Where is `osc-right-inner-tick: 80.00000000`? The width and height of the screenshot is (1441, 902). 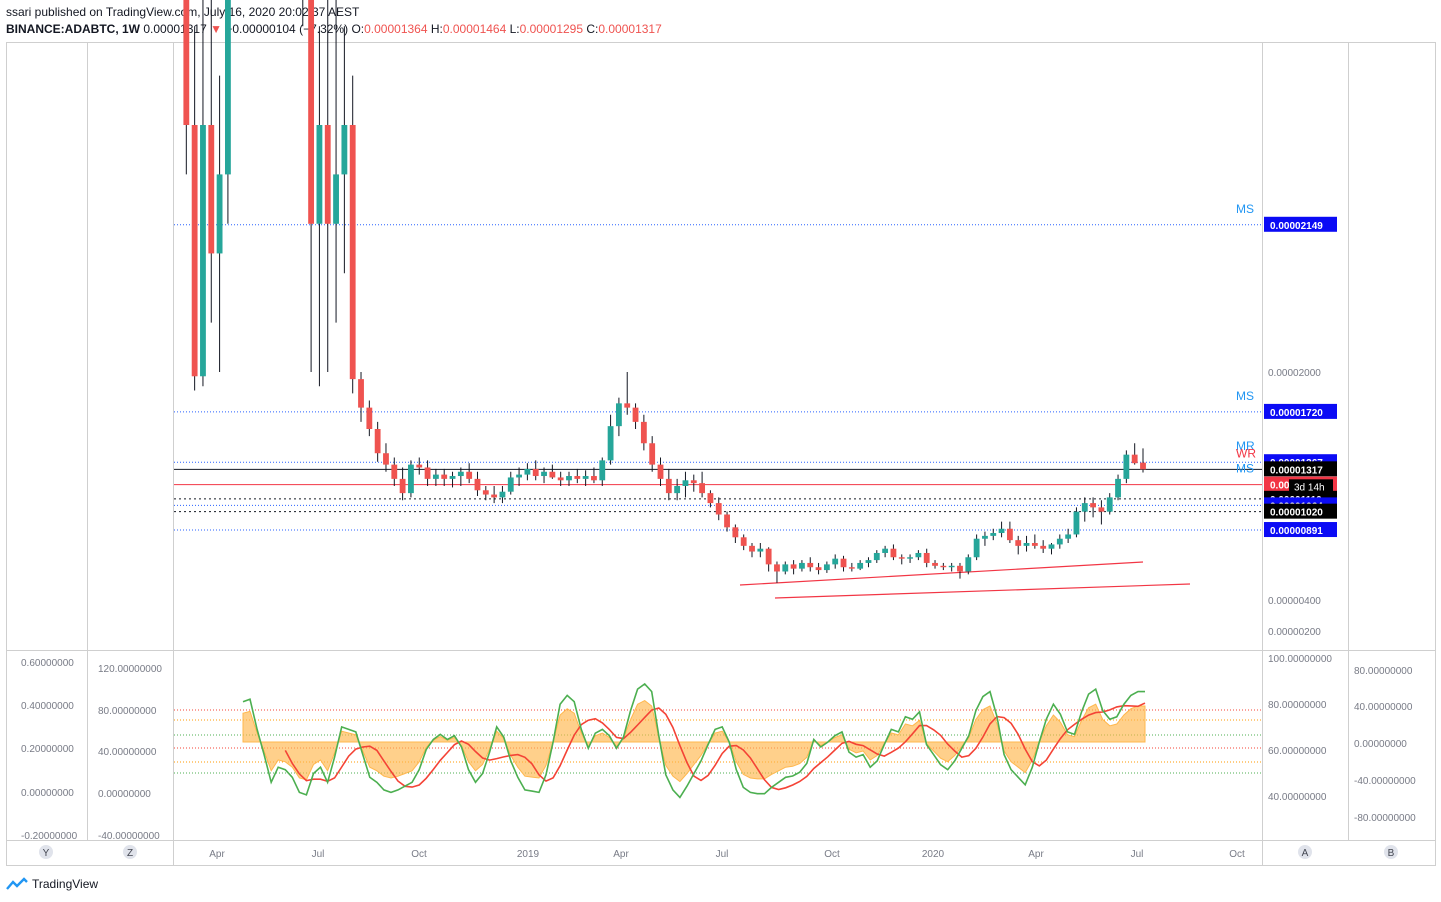 osc-right-inner-tick: 80.00000000 is located at coordinates (1297, 705).